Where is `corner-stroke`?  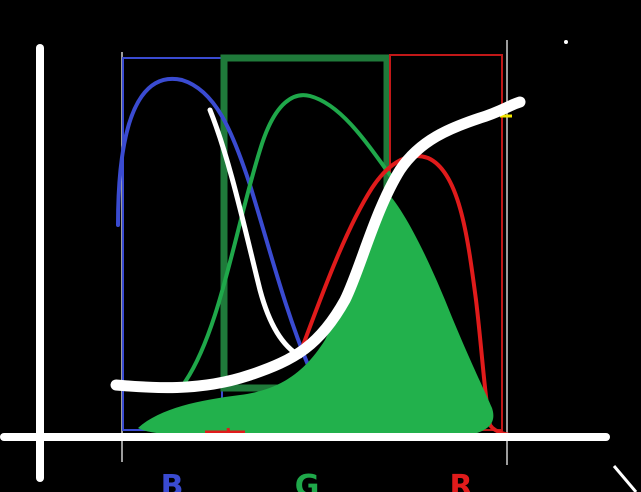
corner-stroke is located at coordinates (625, 478).